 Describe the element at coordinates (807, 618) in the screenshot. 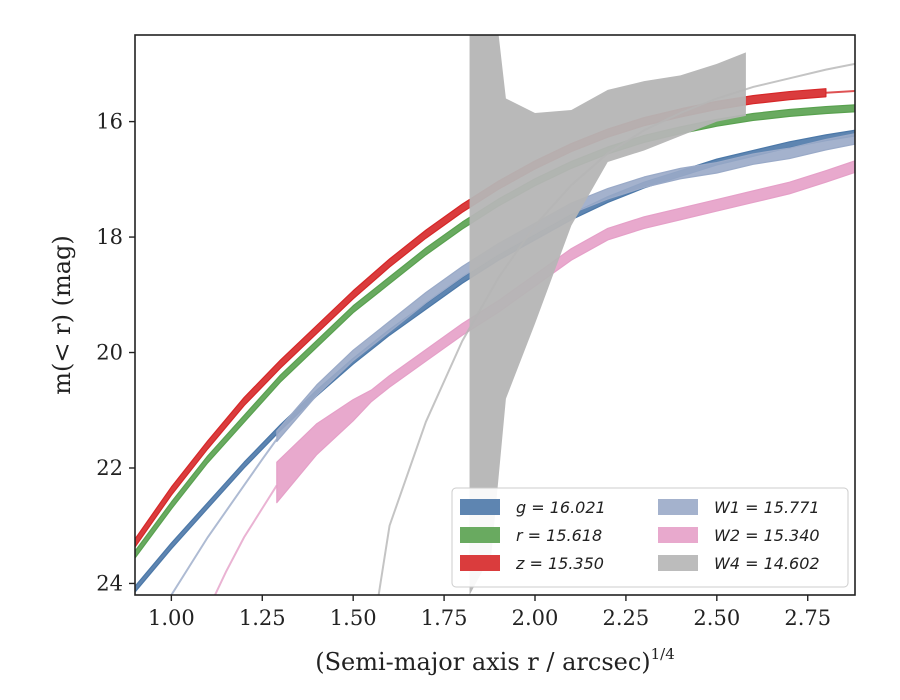

I see `x-tick-label: 2.75` at that location.